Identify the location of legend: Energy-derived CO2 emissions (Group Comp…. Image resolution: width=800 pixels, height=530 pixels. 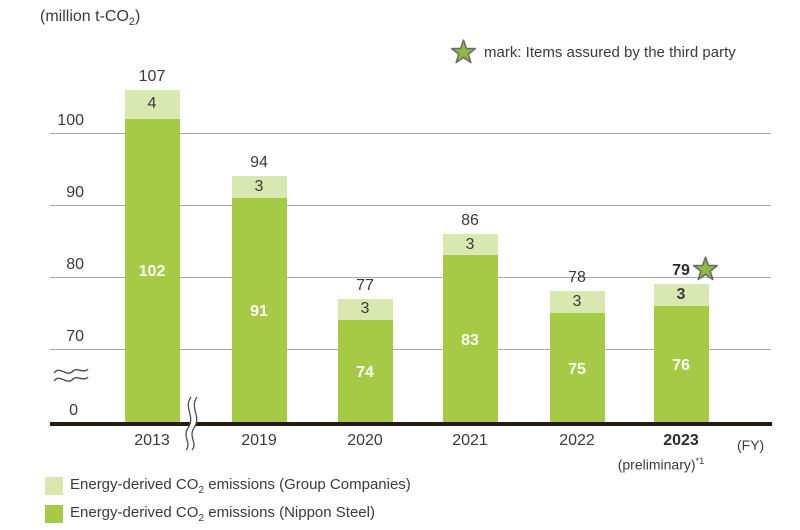
(228, 503).